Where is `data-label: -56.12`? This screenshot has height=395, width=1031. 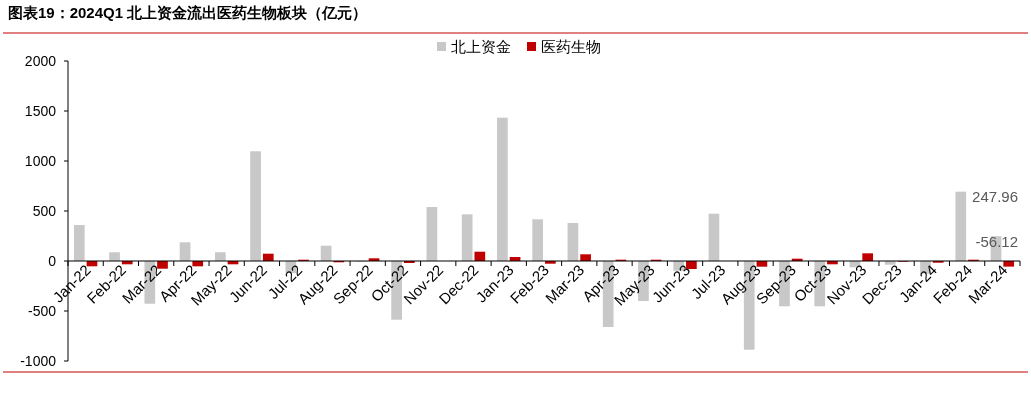
data-label: -56.12 is located at coordinates (996, 241).